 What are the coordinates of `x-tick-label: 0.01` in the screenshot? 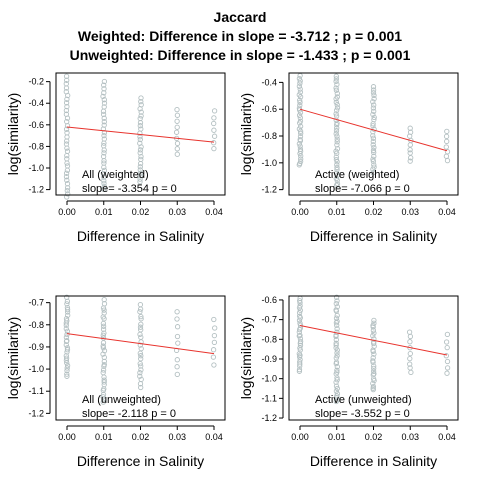 It's located at (337, 437).